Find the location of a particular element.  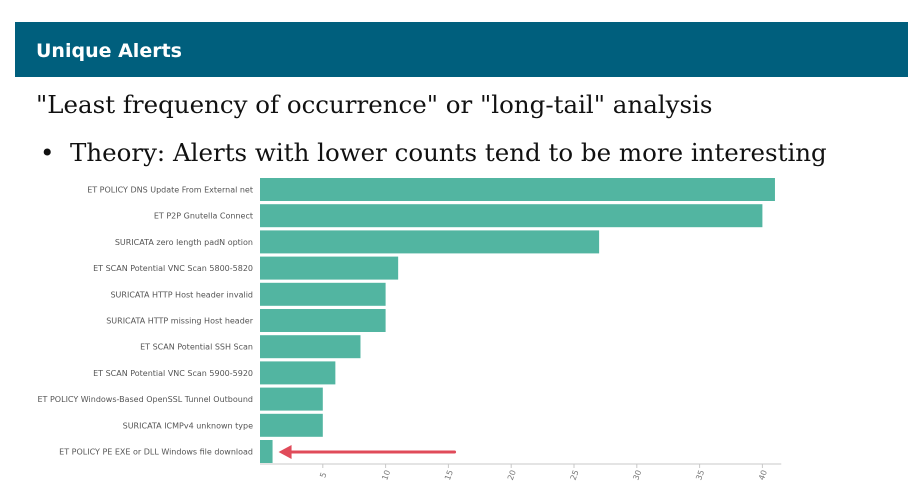

x-tick-label: 20 is located at coordinates (512, 475).